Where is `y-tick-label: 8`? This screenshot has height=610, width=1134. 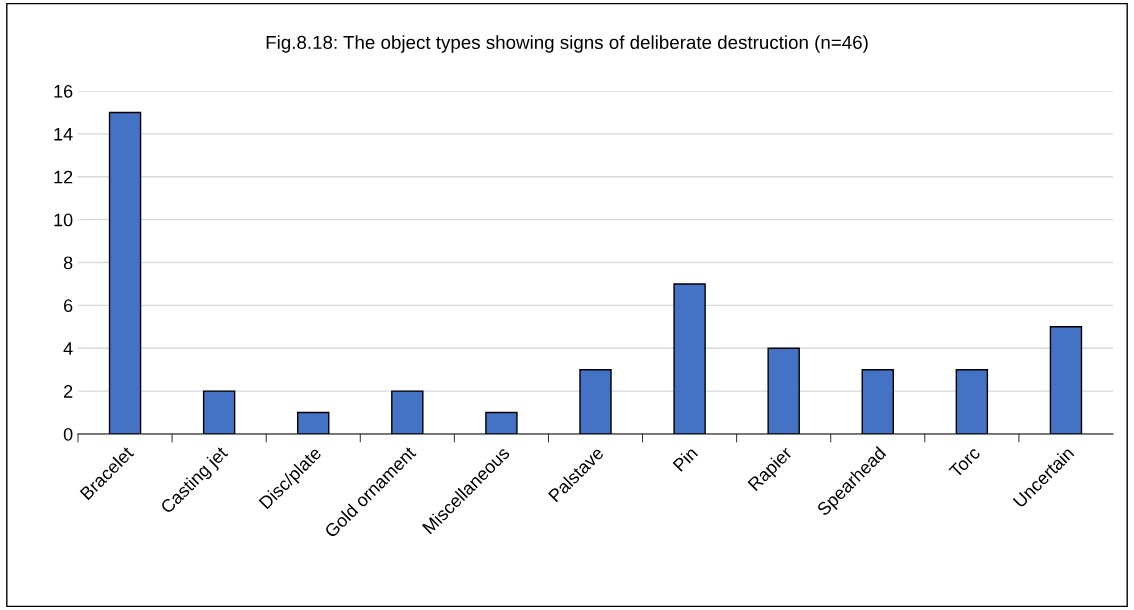 y-tick-label: 8 is located at coordinates (68, 263).